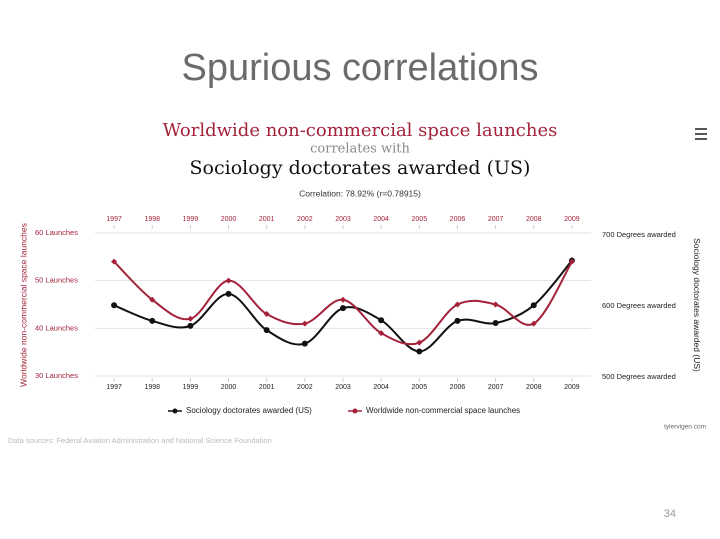 Image resolution: width=720 pixels, height=539 pixels. I want to click on x-tick-label: 2009, so click(572, 387).